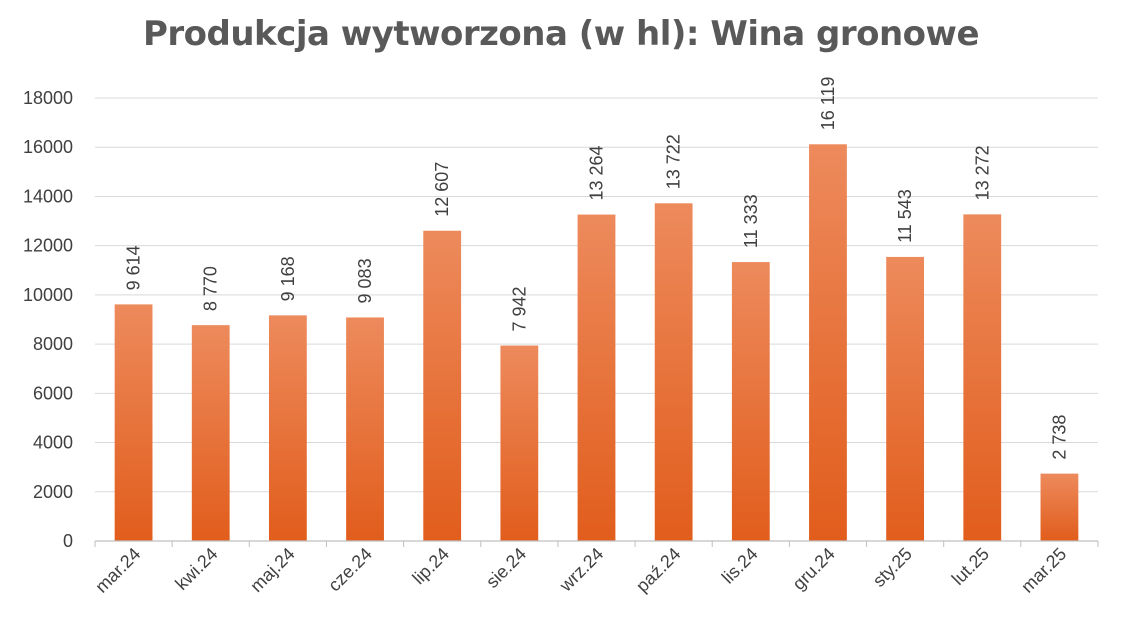  What do you see at coordinates (48, 246) in the screenshot?
I see `y-tick-label: 12000` at bounding box center [48, 246].